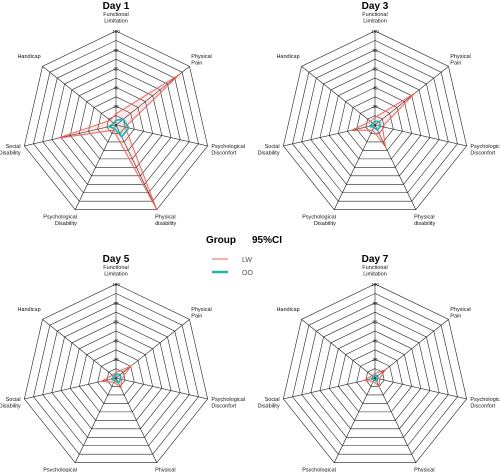  What do you see at coordinates (375, 6) in the screenshot?
I see `chart-title: Day 3` at bounding box center [375, 6].